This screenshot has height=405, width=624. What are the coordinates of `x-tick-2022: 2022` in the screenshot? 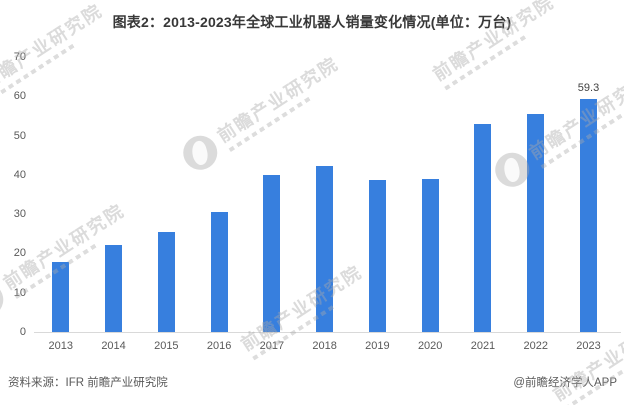 It's located at (535, 346).